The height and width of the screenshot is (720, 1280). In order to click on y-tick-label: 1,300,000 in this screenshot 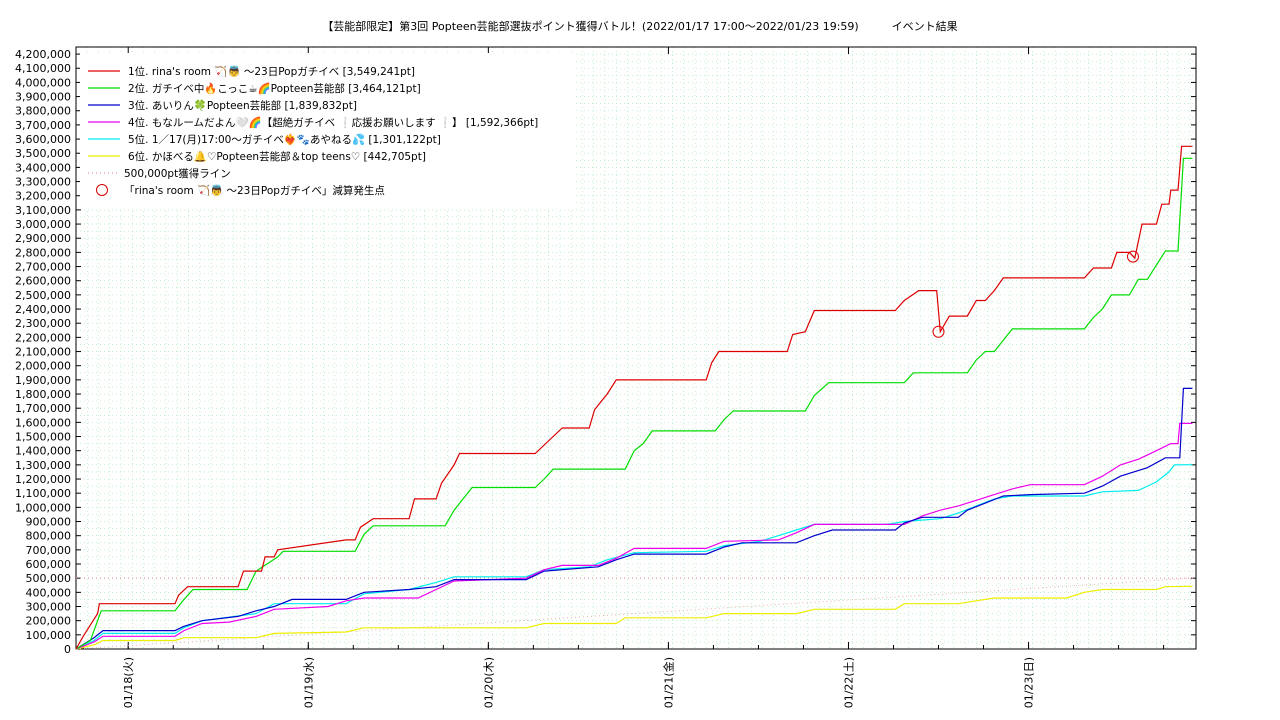, I will do `click(43, 465)`.